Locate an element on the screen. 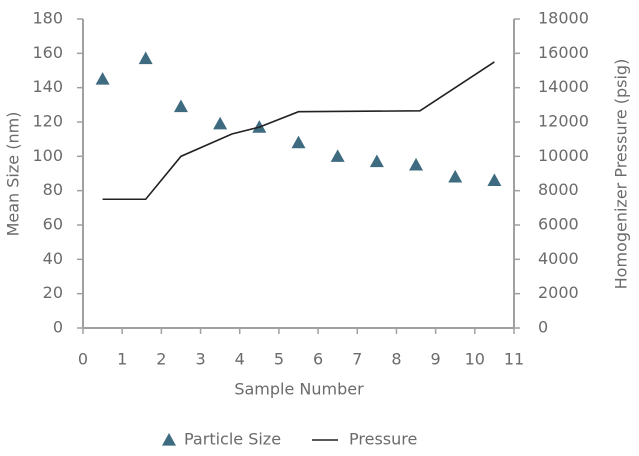  y2-tick-label: 10000 is located at coordinates (563, 155).